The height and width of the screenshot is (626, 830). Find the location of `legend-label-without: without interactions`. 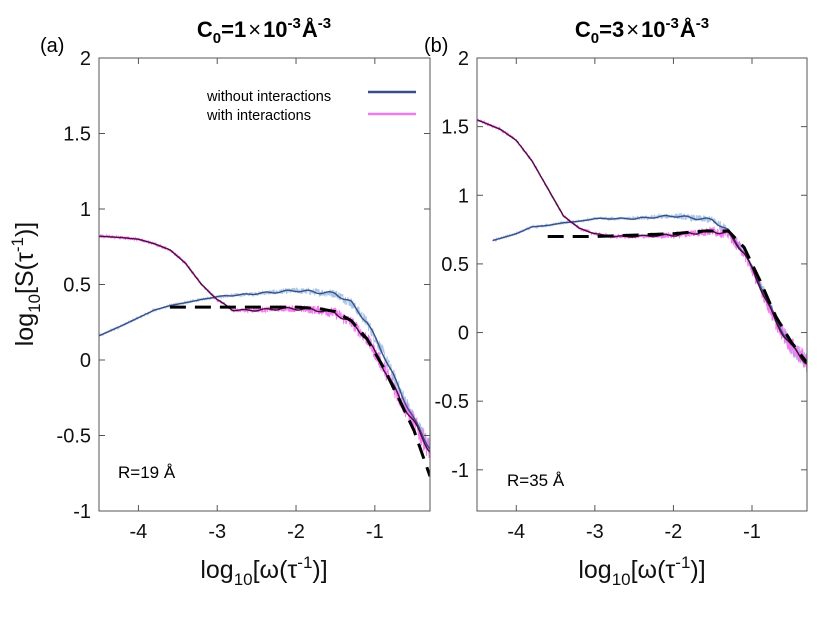

legend-label-without: without interactions is located at coordinates (268, 97).